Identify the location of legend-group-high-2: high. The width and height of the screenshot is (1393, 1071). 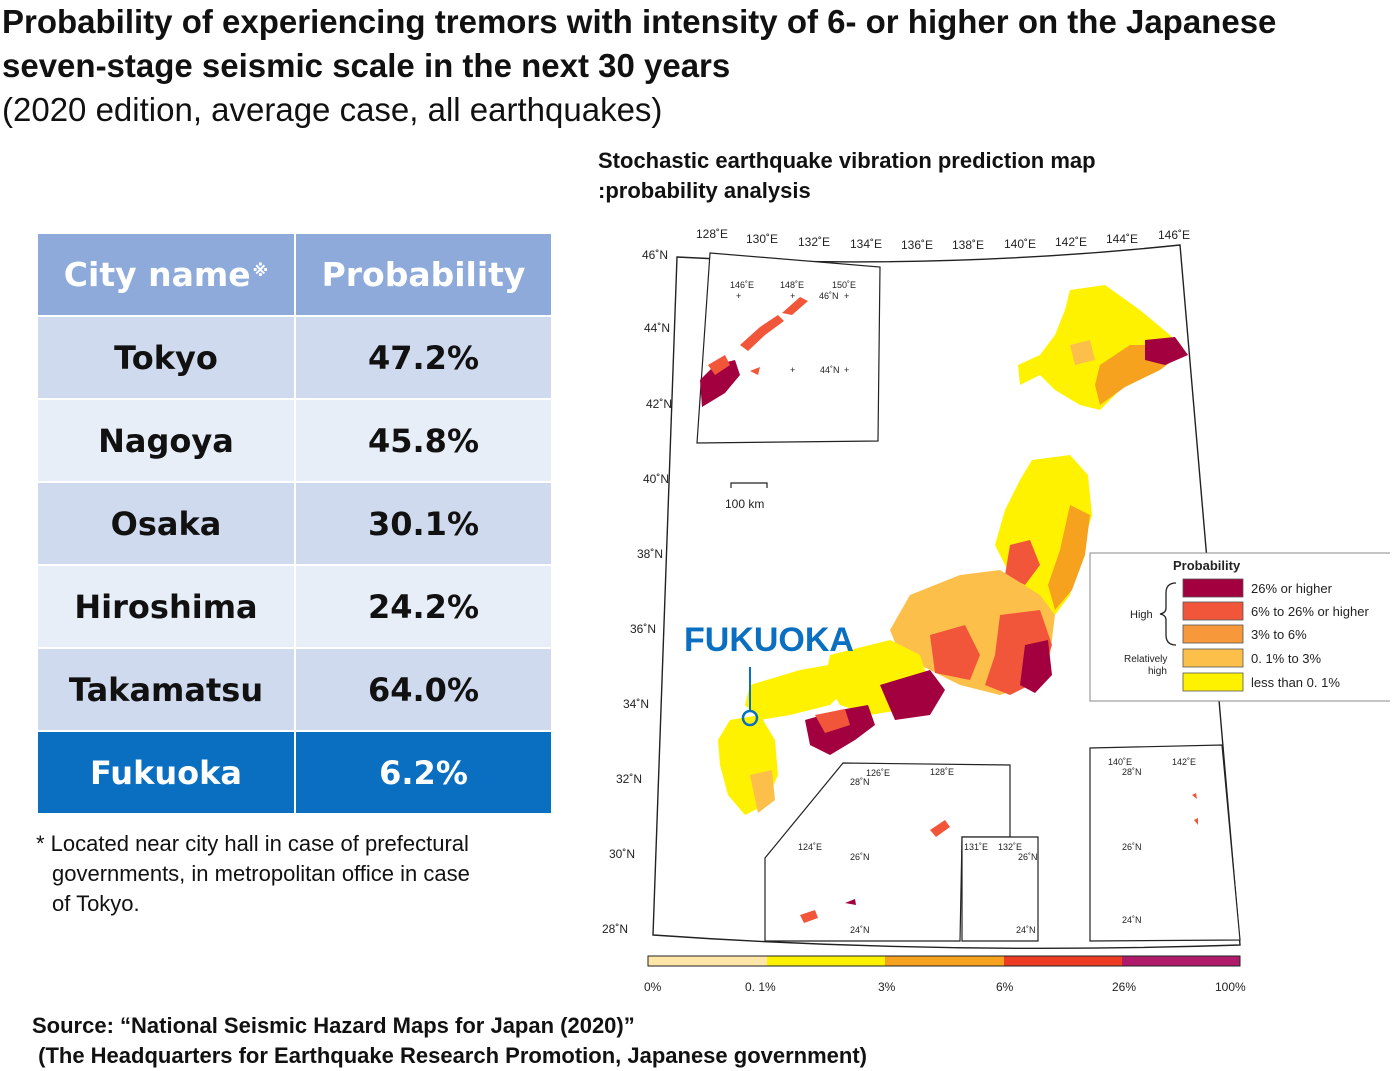
(1157, 671).